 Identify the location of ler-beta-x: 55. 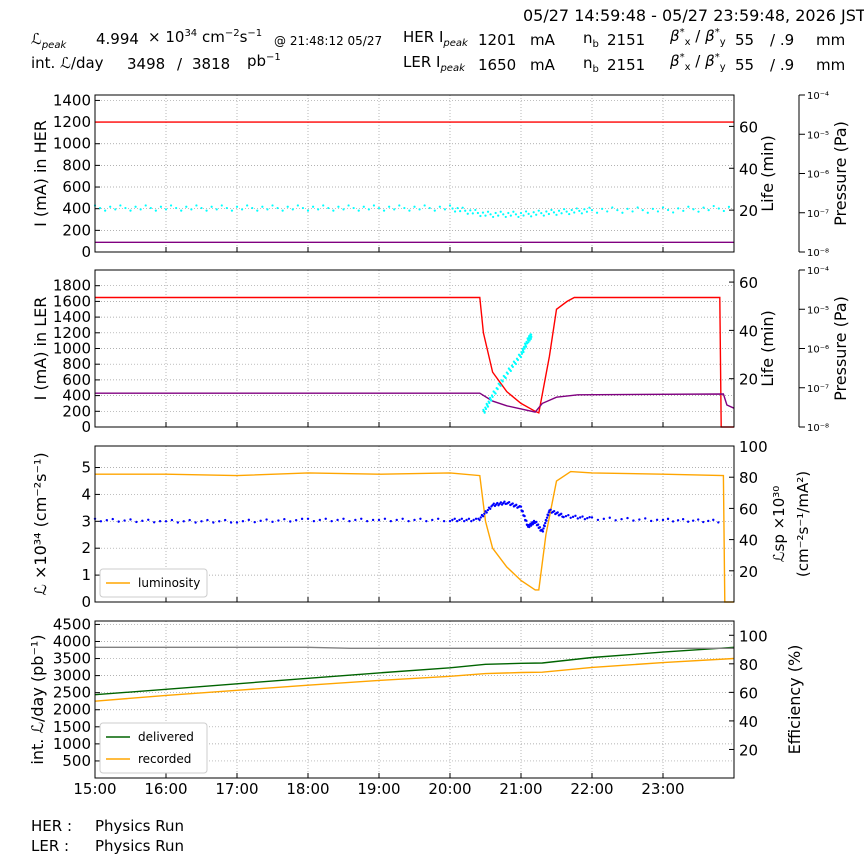
(745, 65).